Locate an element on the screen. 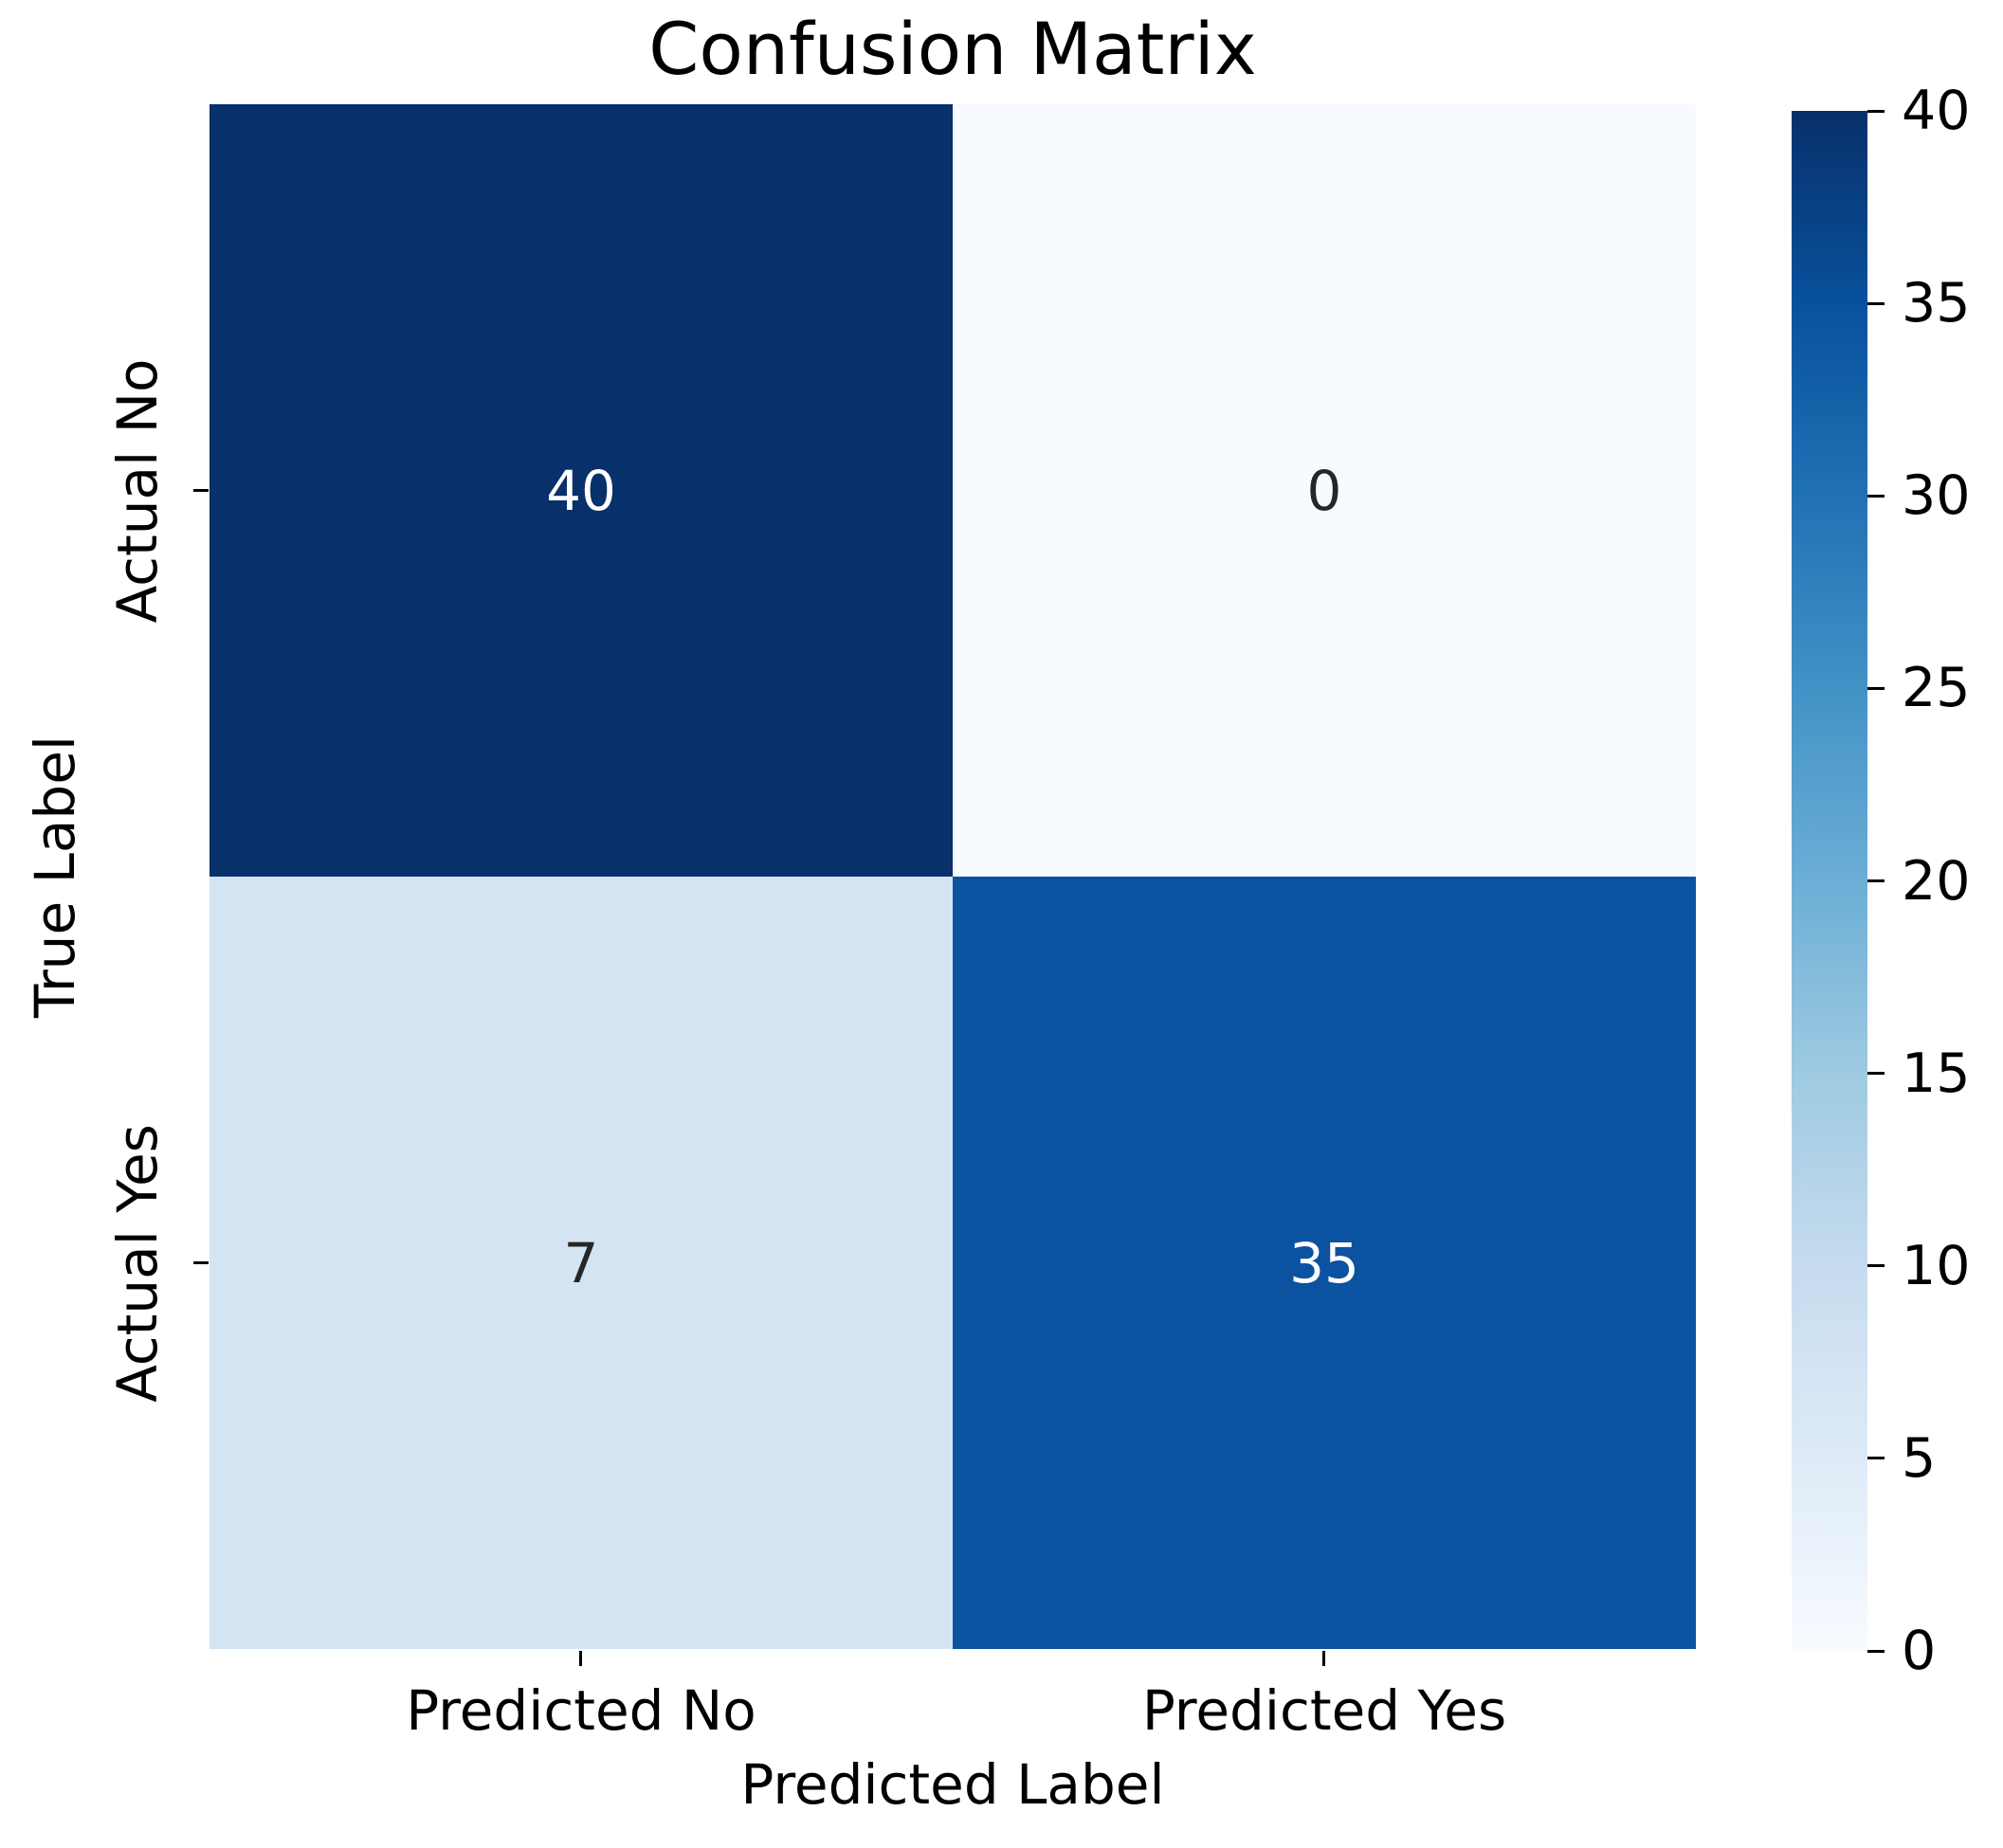  colorbar-tick: 35 is located at coordinates (1919, 304).